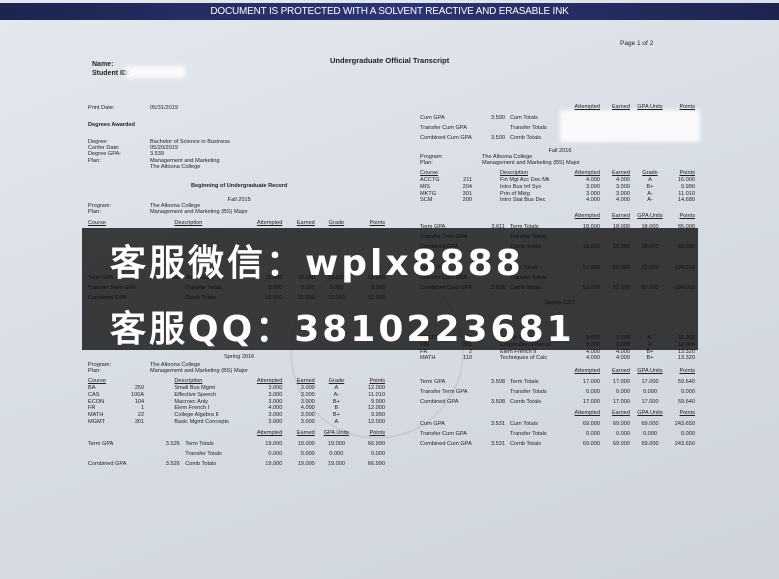 This screenshot has height=579, width=779. What do you see at coordinates (172, 464) in the screenshot?
I see `gpa-value: 3.526` at bounding box center [172, 464].